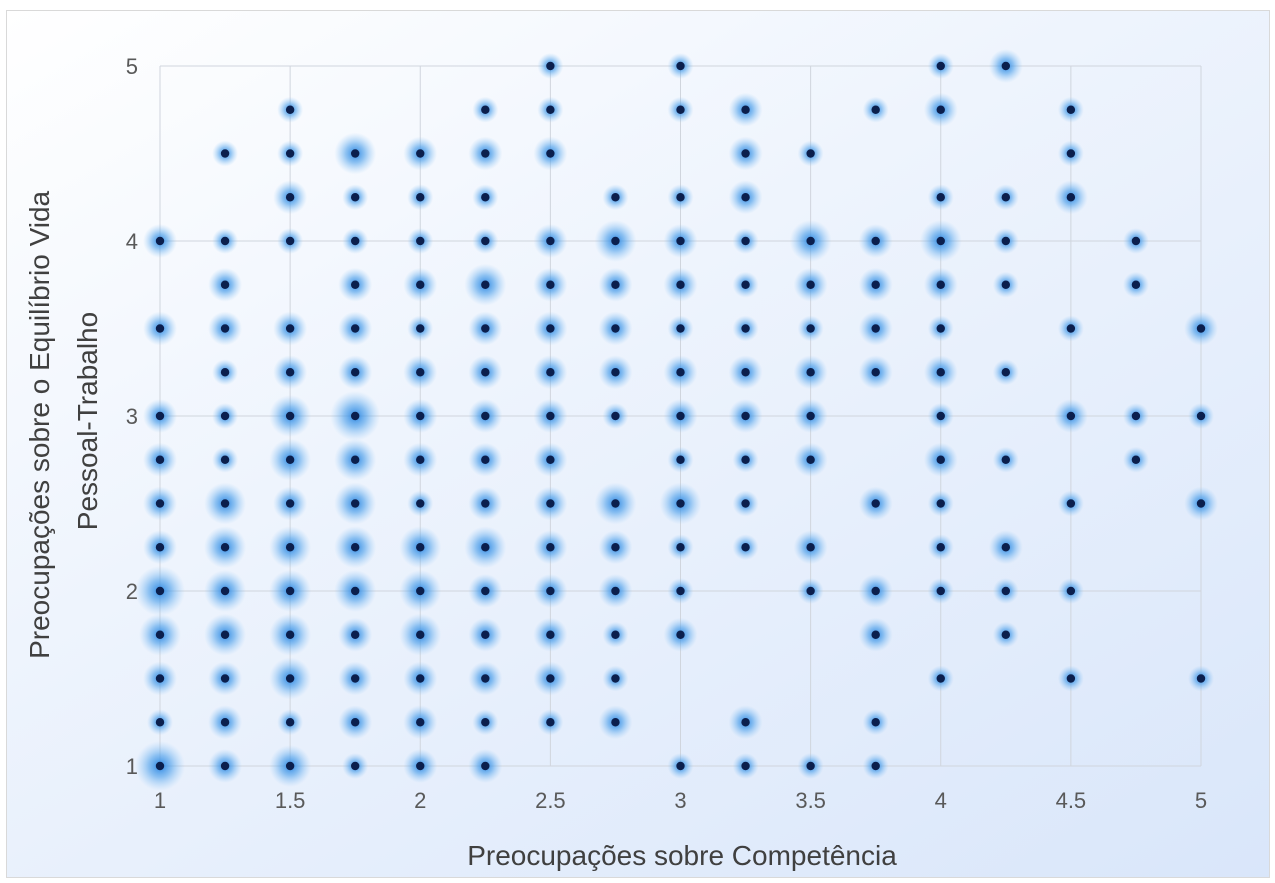 The height and width of the screenshot is (883, 1275). Describe the element at coordinates (132, 591) in the screenshot. I see `y-tick-label: 2` at that location.